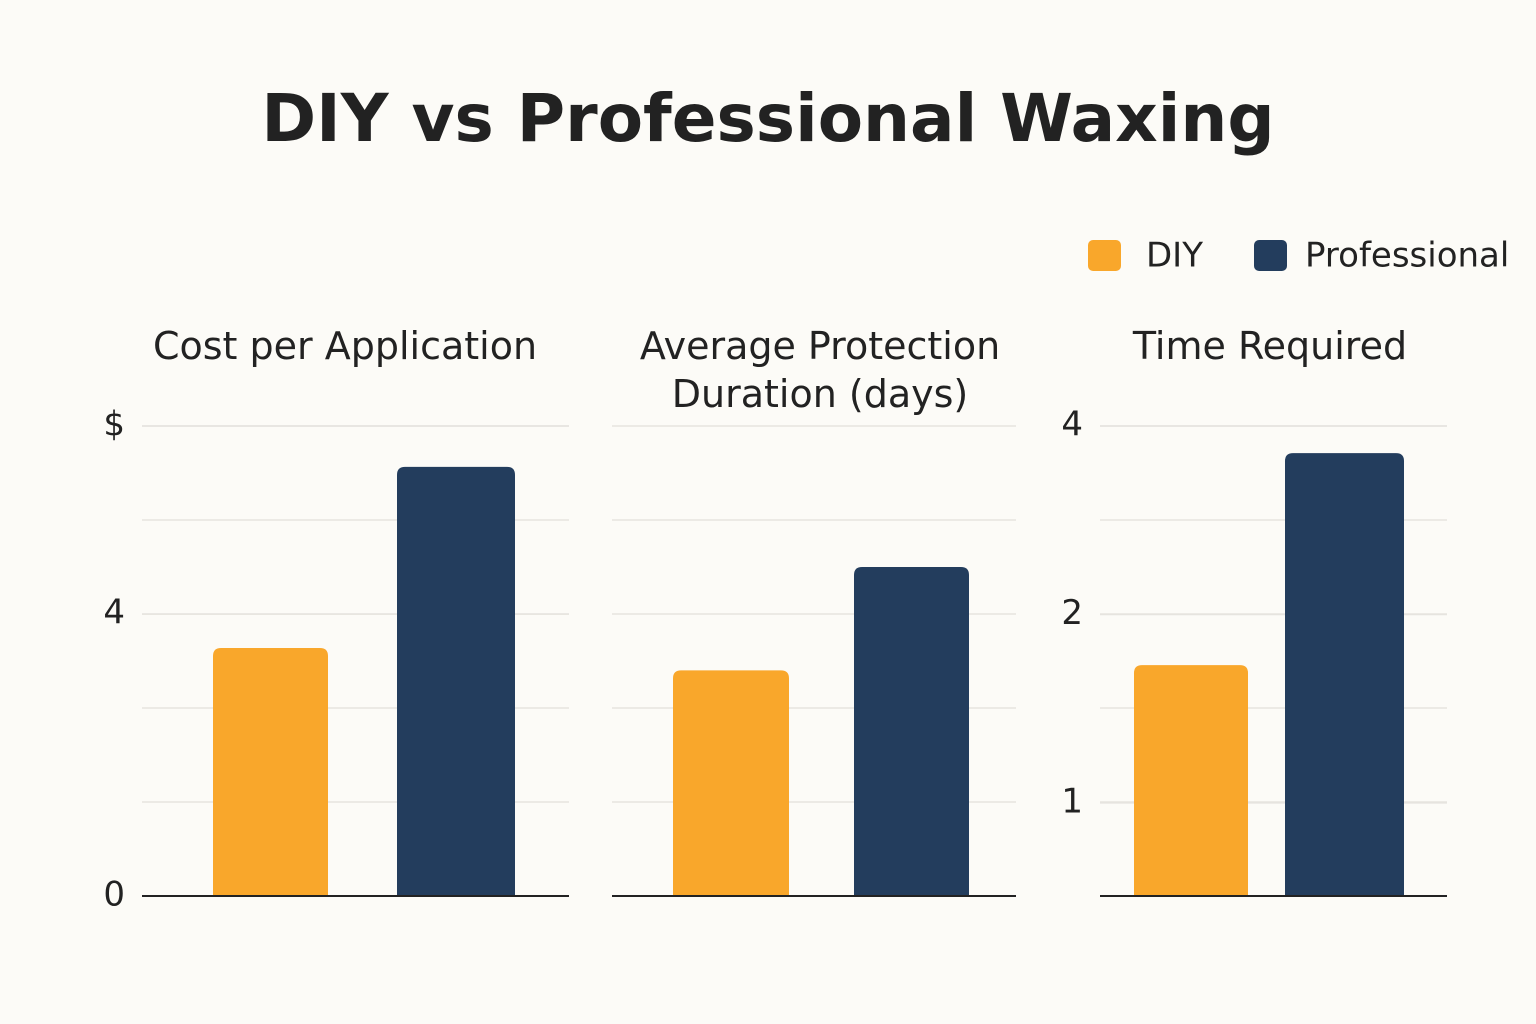 This screenshot has height=1024, width=1536. What do you see at coordinates (768, 118) in the screenshot?
I see `chart-title: DIY vs Professional Waxing` at bounding box center [768, 118].